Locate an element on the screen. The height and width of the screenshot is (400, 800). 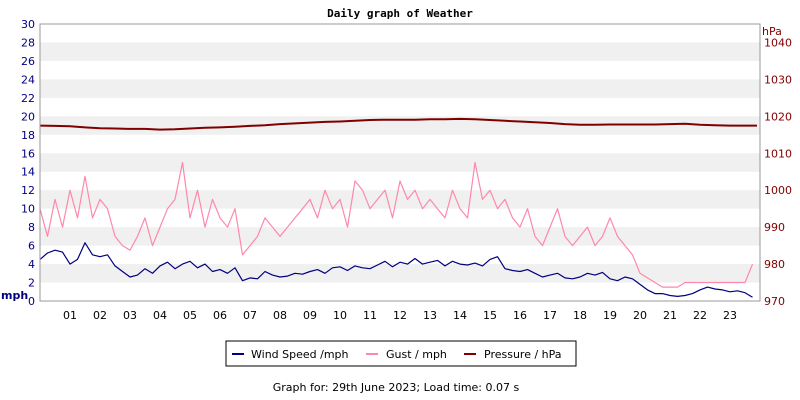
left-tick-label: 10 is located at coordinates (28, 209).